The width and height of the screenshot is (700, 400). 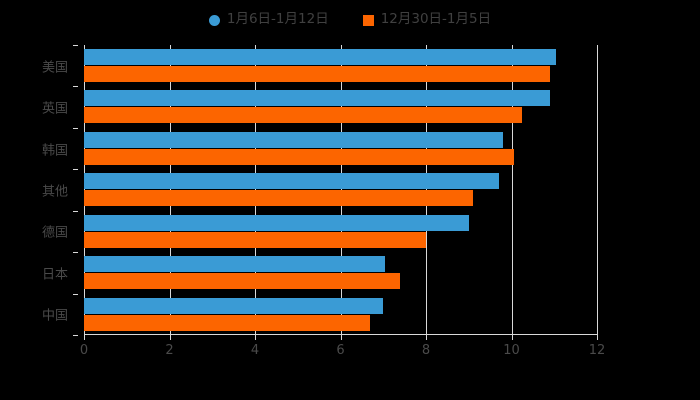 I want to click on legend-item-series-1: 12月30日-1月5日, so click(x=427, y=19).